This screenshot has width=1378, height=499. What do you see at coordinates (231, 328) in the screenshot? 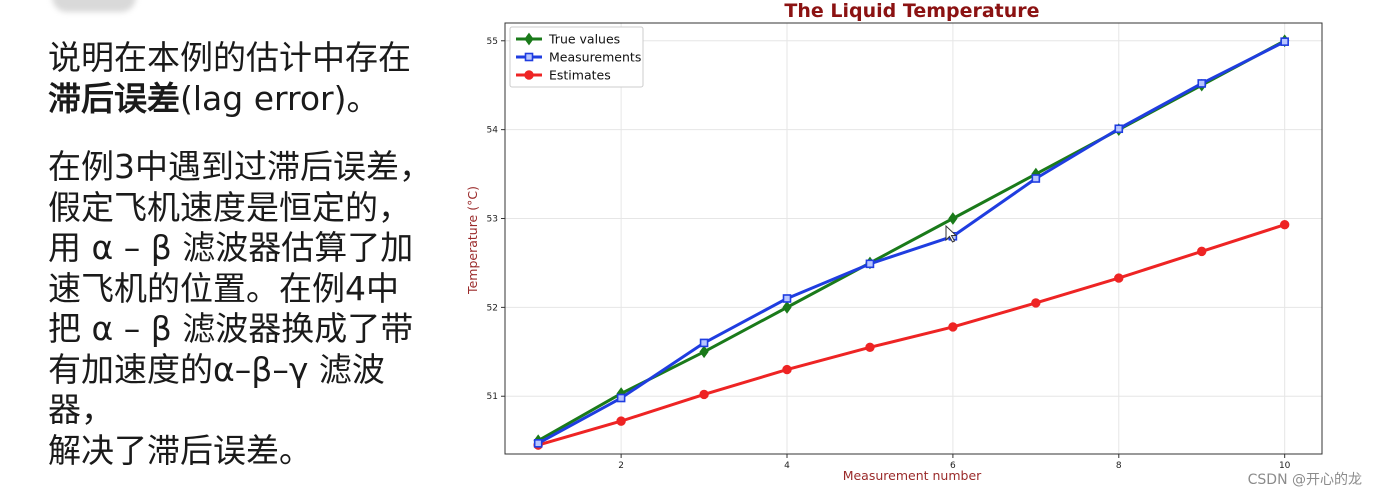
I see `para2-line: 把 α – β 滤波器换成了带` at bounding box center [231, 328].